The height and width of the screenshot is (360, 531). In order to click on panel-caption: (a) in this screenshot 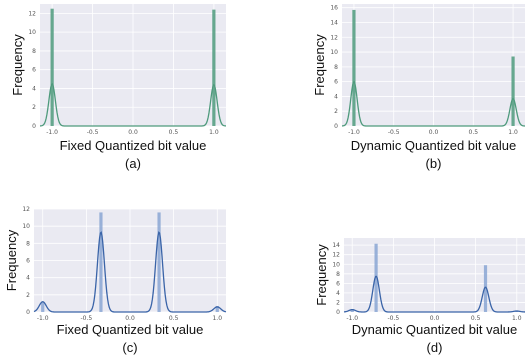, I will do `click(133, 163)`.